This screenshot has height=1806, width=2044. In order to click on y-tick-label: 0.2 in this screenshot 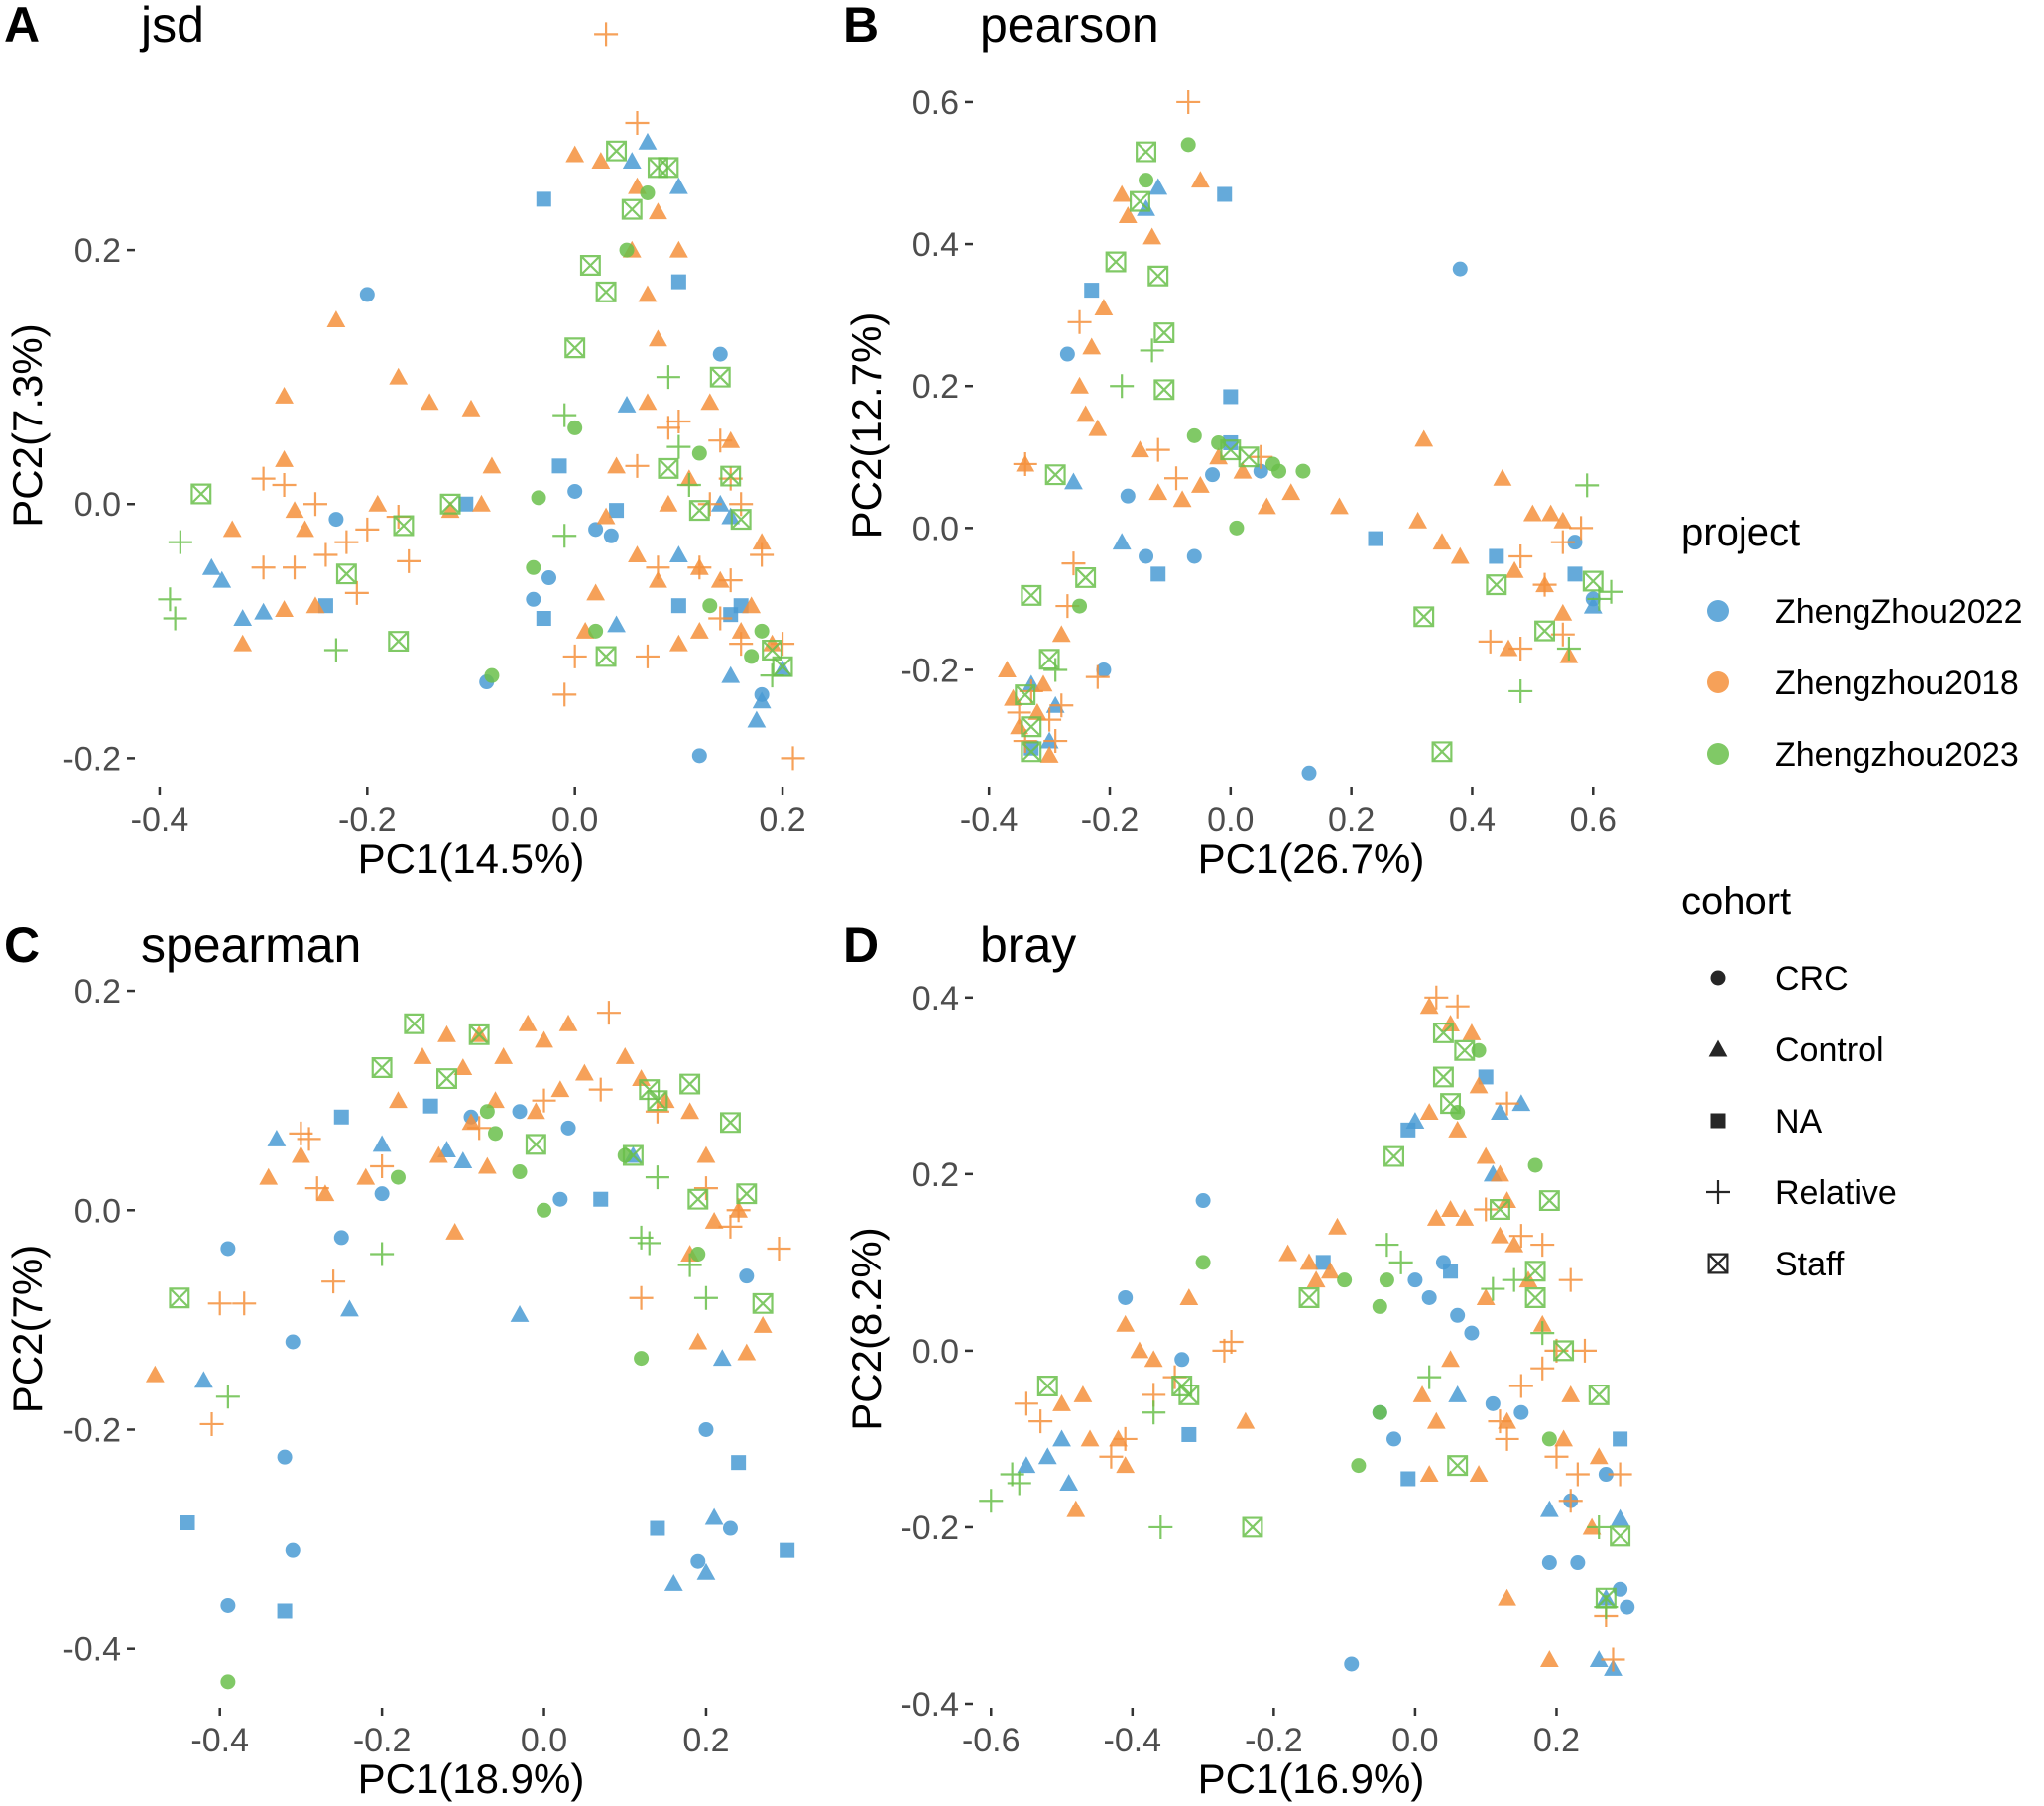, I will do `click(935, 387)`.